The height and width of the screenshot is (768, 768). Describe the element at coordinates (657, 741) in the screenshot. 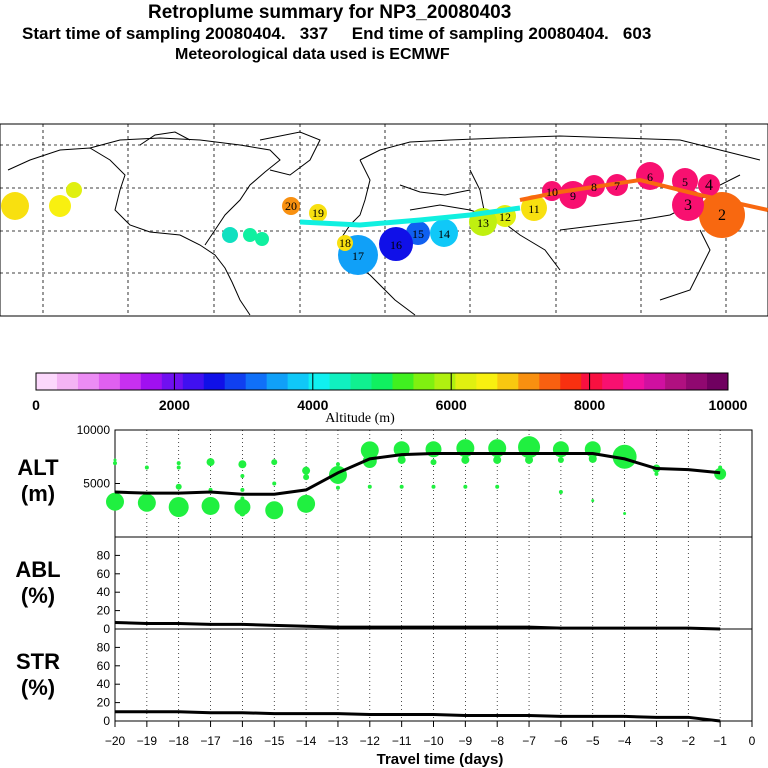

I see `xtick-label: −3` at that location.